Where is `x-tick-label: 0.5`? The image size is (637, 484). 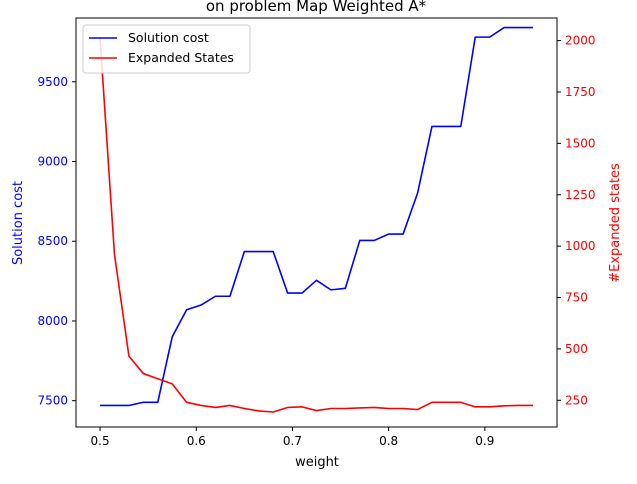
x-tick-label: 0.5 is located at coordinates (100, 441).